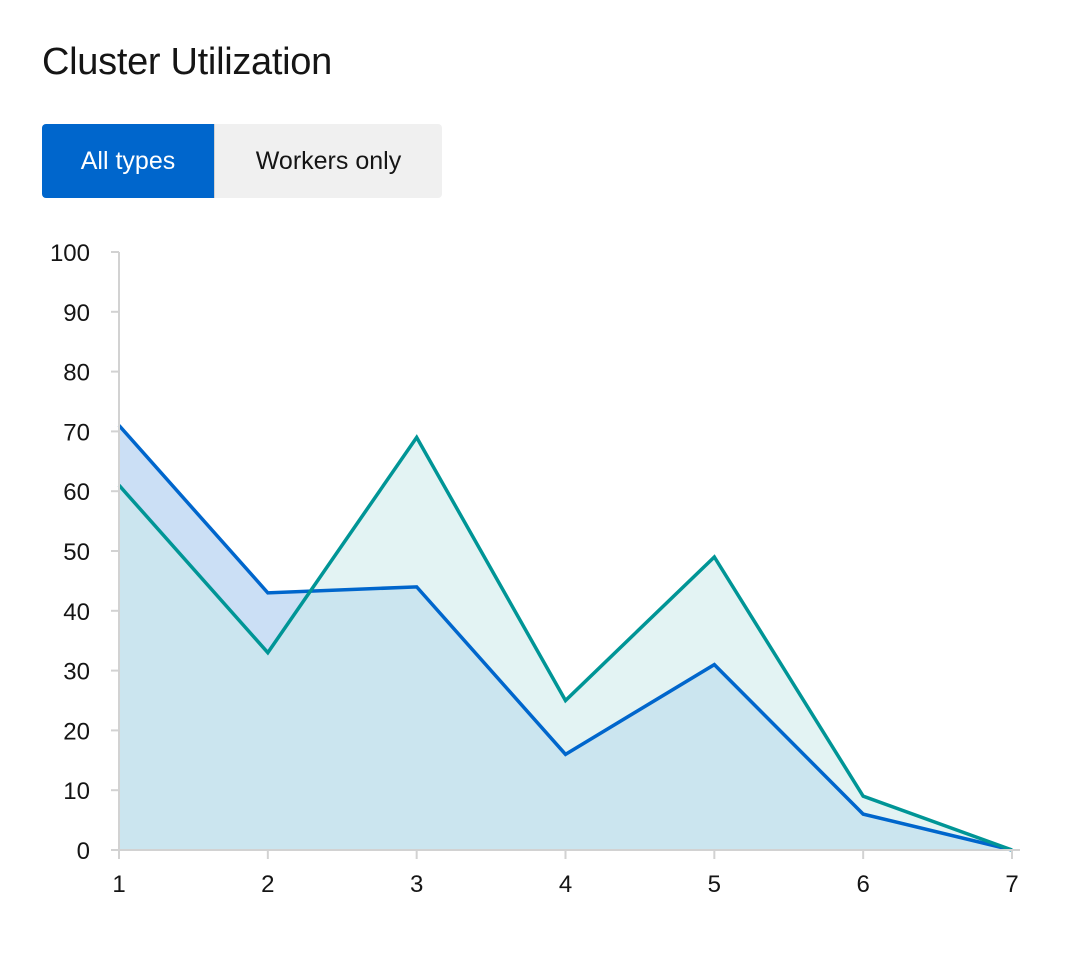 Image resolution: width=1082 pixels, height=964 pixels. Describe the element at coordinates (76, 672) in the screenshot. I see `y-tick-label: 30` at that location.